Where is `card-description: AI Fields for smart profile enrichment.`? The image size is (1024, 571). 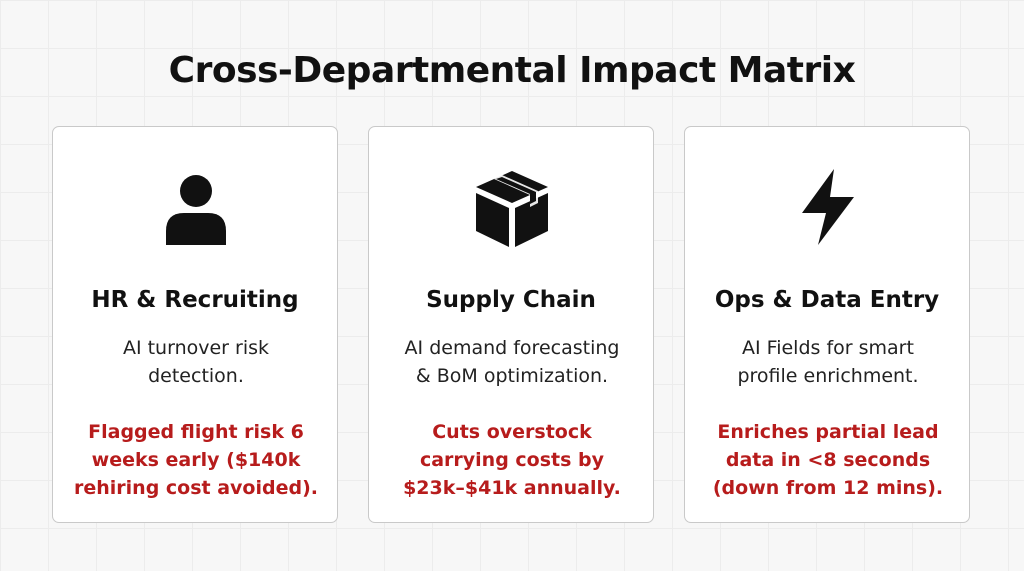
card-description: AI Fields for smart profile enrichment. is located at coordinates (828, 362).